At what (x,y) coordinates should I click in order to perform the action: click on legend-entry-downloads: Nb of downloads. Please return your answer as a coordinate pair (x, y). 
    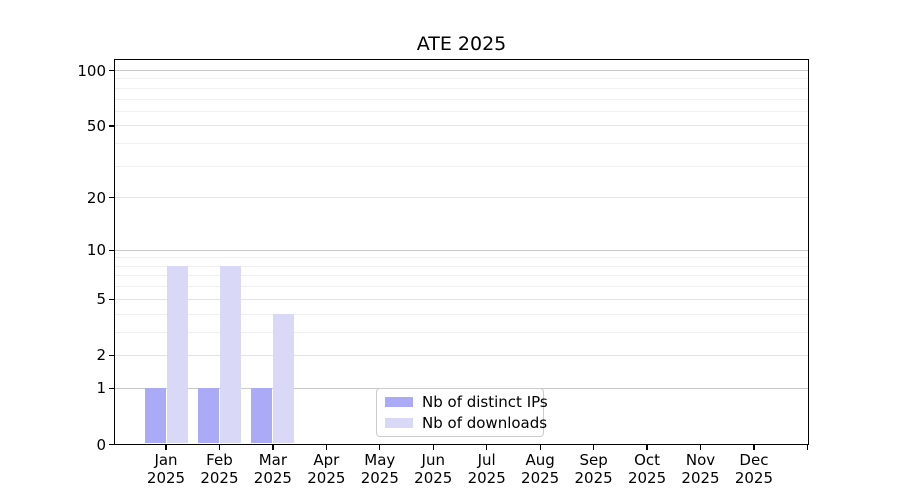
    Looking at the image, I should click on (466, 423).